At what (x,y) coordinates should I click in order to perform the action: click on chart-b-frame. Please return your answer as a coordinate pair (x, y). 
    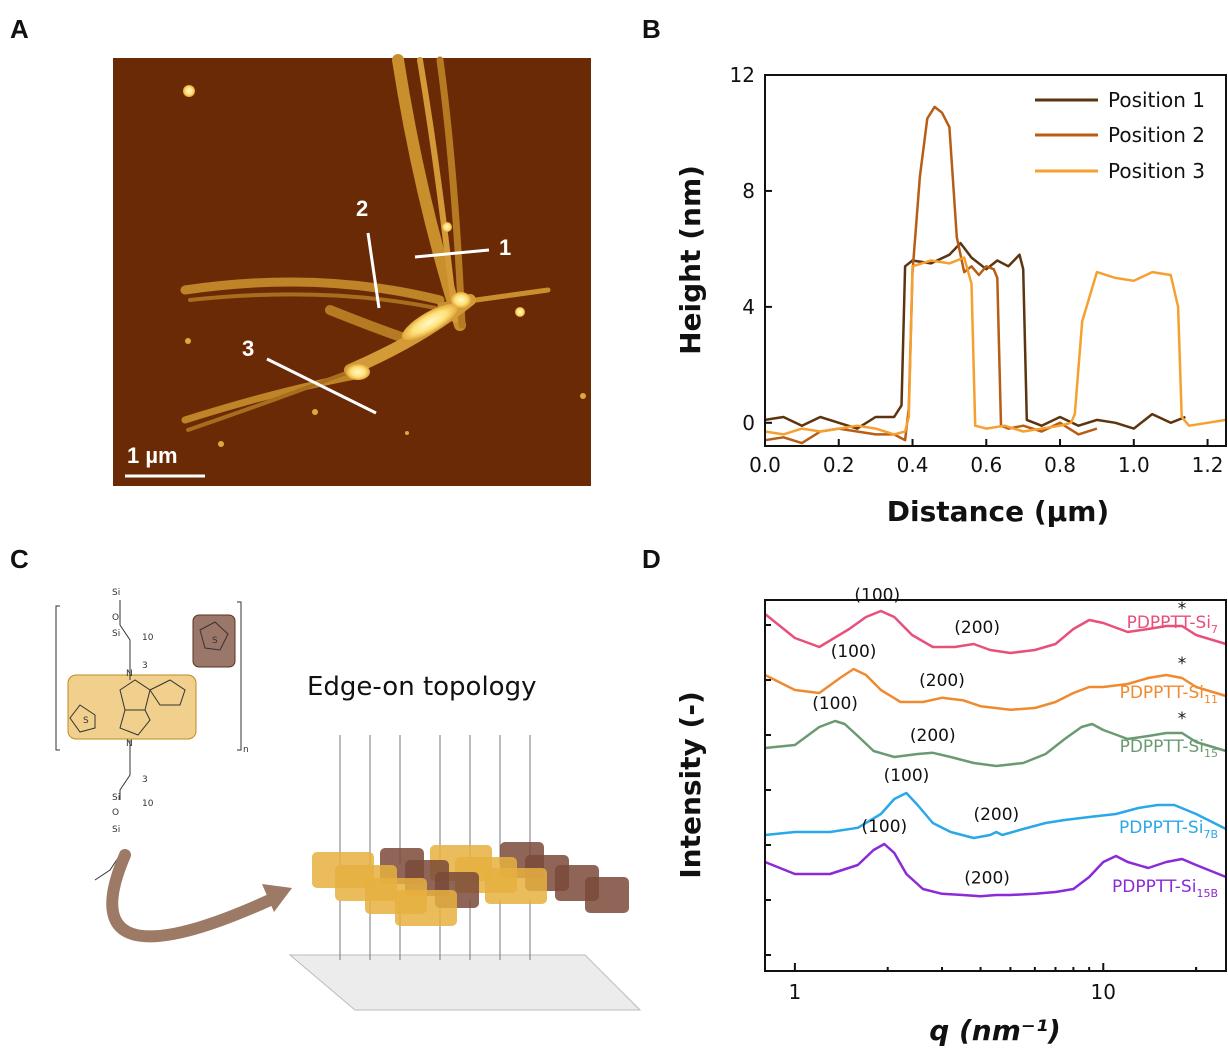
    Looking at the image, I should click on (995, 260).